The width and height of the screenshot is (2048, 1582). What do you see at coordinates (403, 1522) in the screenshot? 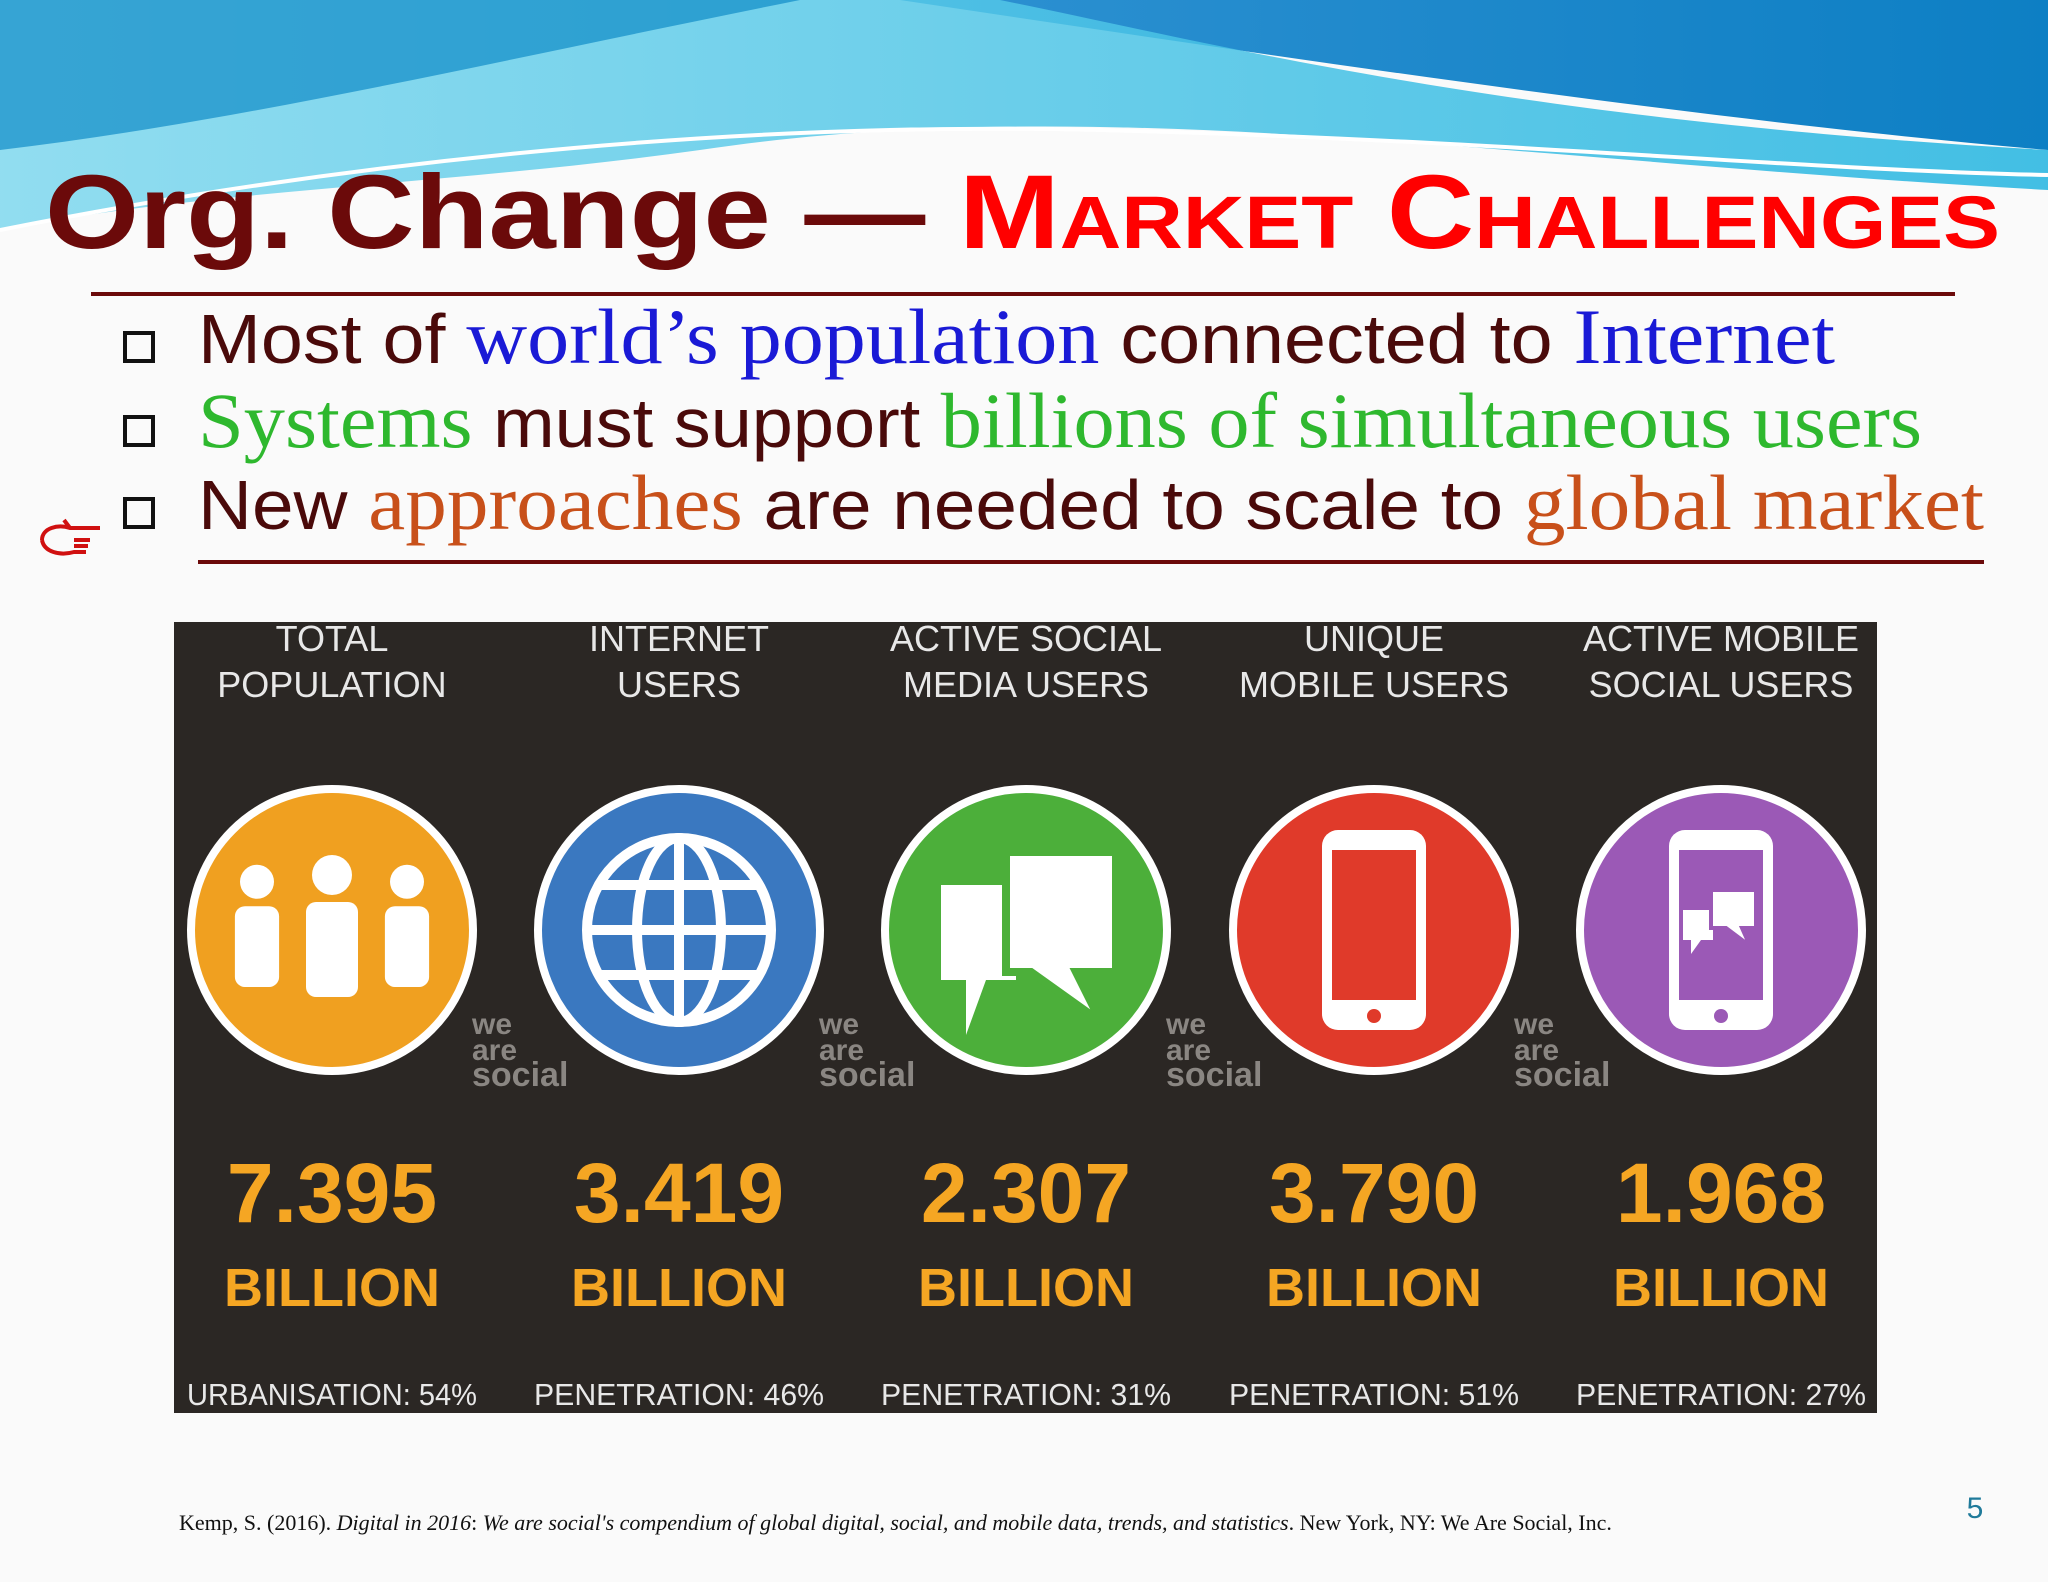
I see `citation-part: Digital in 2016` at bounding box center [403, 1522].